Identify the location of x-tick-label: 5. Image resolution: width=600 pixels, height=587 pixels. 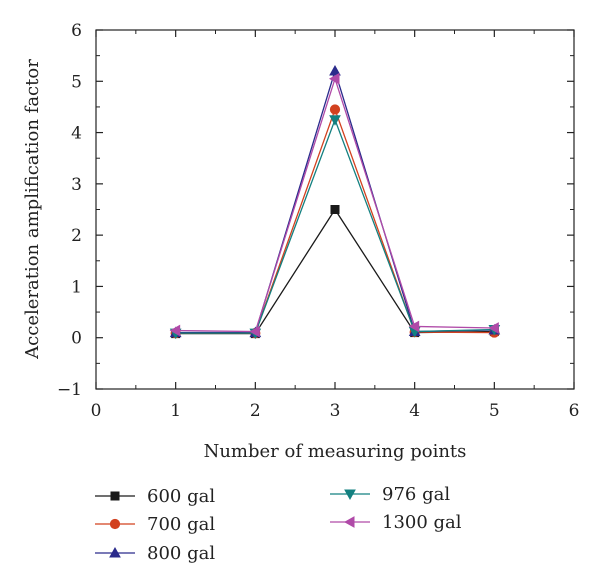
(494, 411).